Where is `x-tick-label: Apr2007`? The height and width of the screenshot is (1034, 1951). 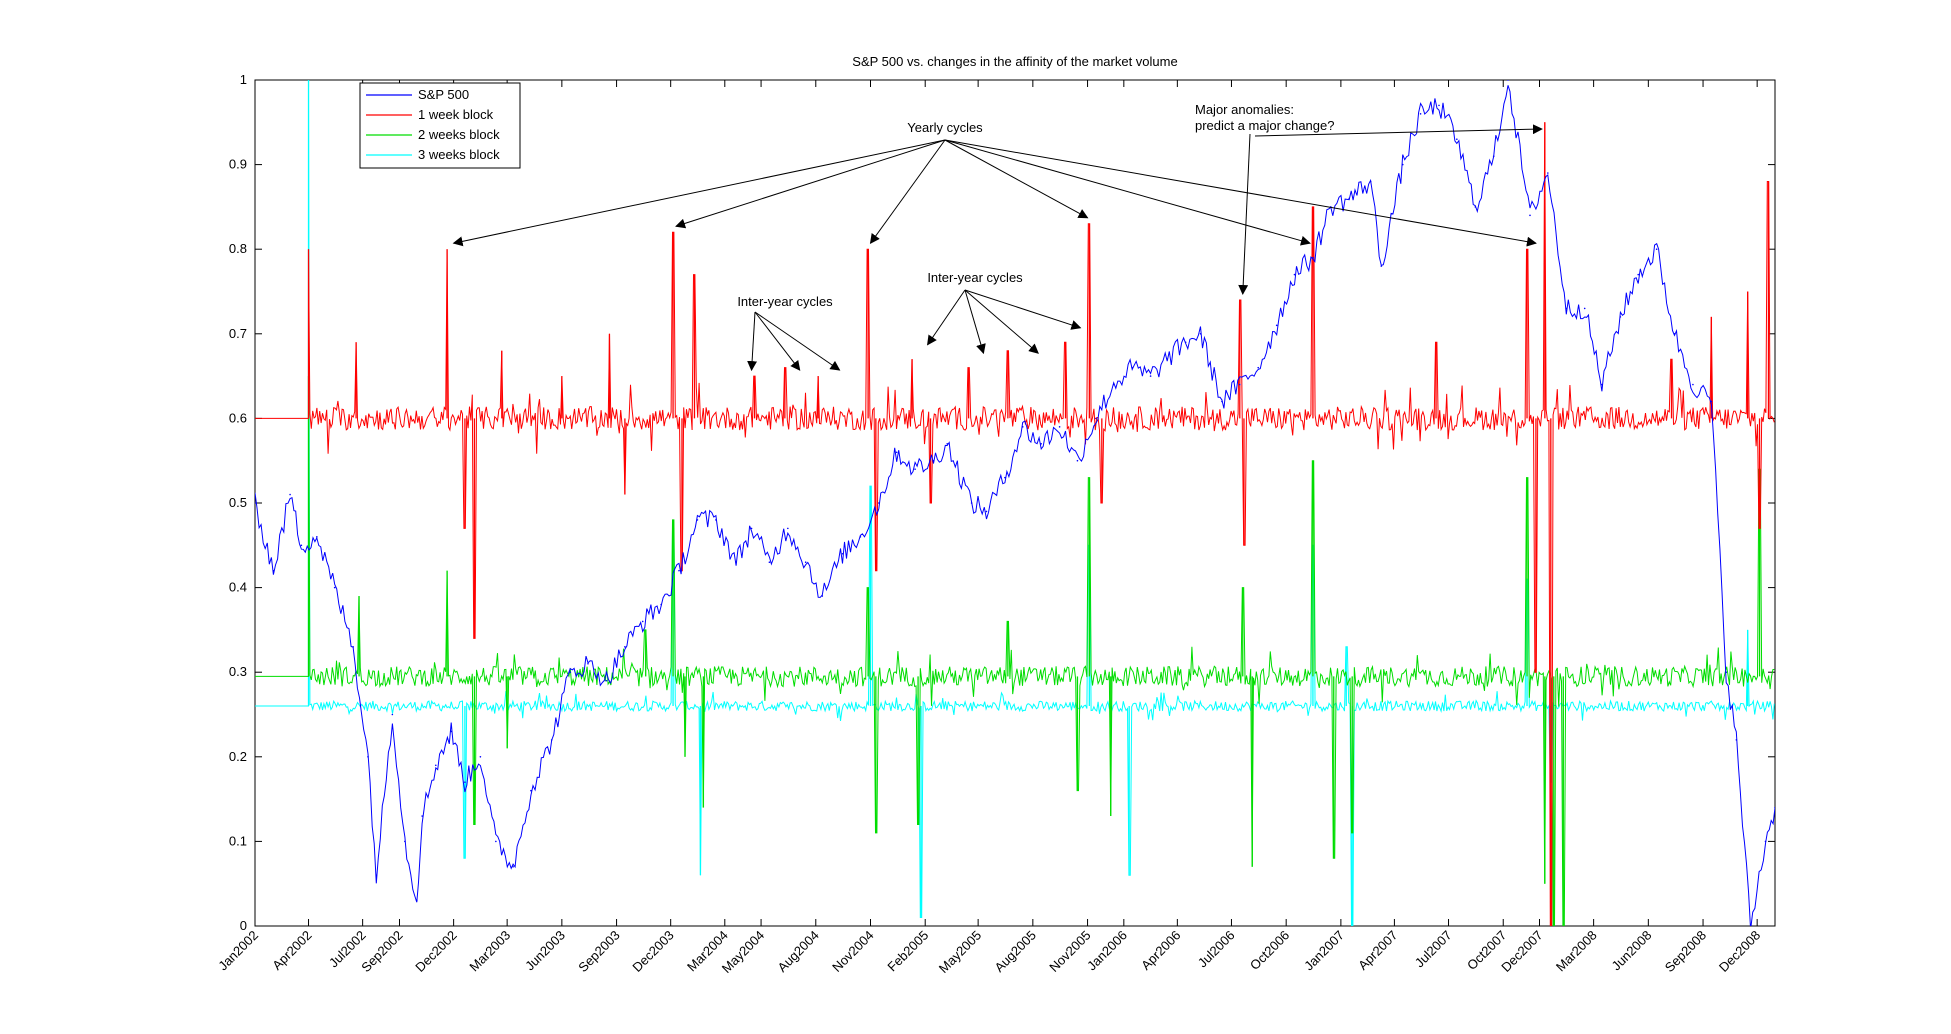 x-tick-label: Apr2007 is located at coordinates (1377, 950).